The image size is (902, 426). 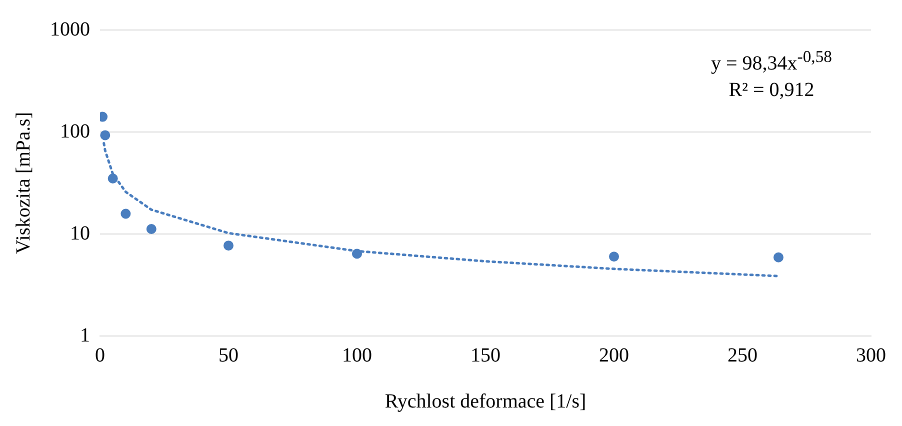 I want to click on annotation: y = 98,34x$^{-0,58}$, so click(x=771, y=61).